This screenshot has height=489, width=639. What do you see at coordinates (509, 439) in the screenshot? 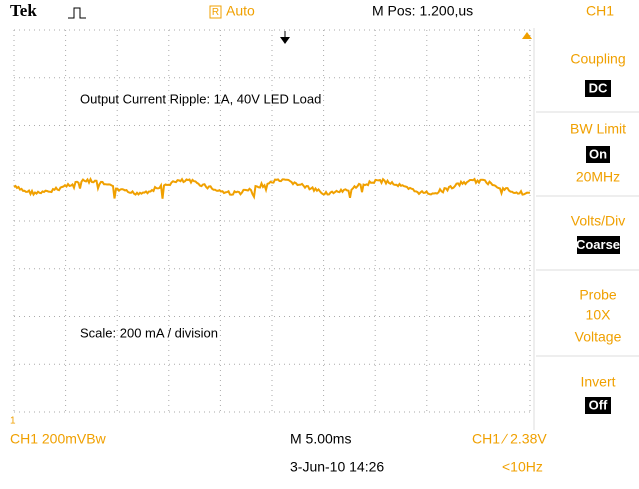
I see `trigger-setting: CH1 ∕ 2.38V` at bounding box center [509, 439].